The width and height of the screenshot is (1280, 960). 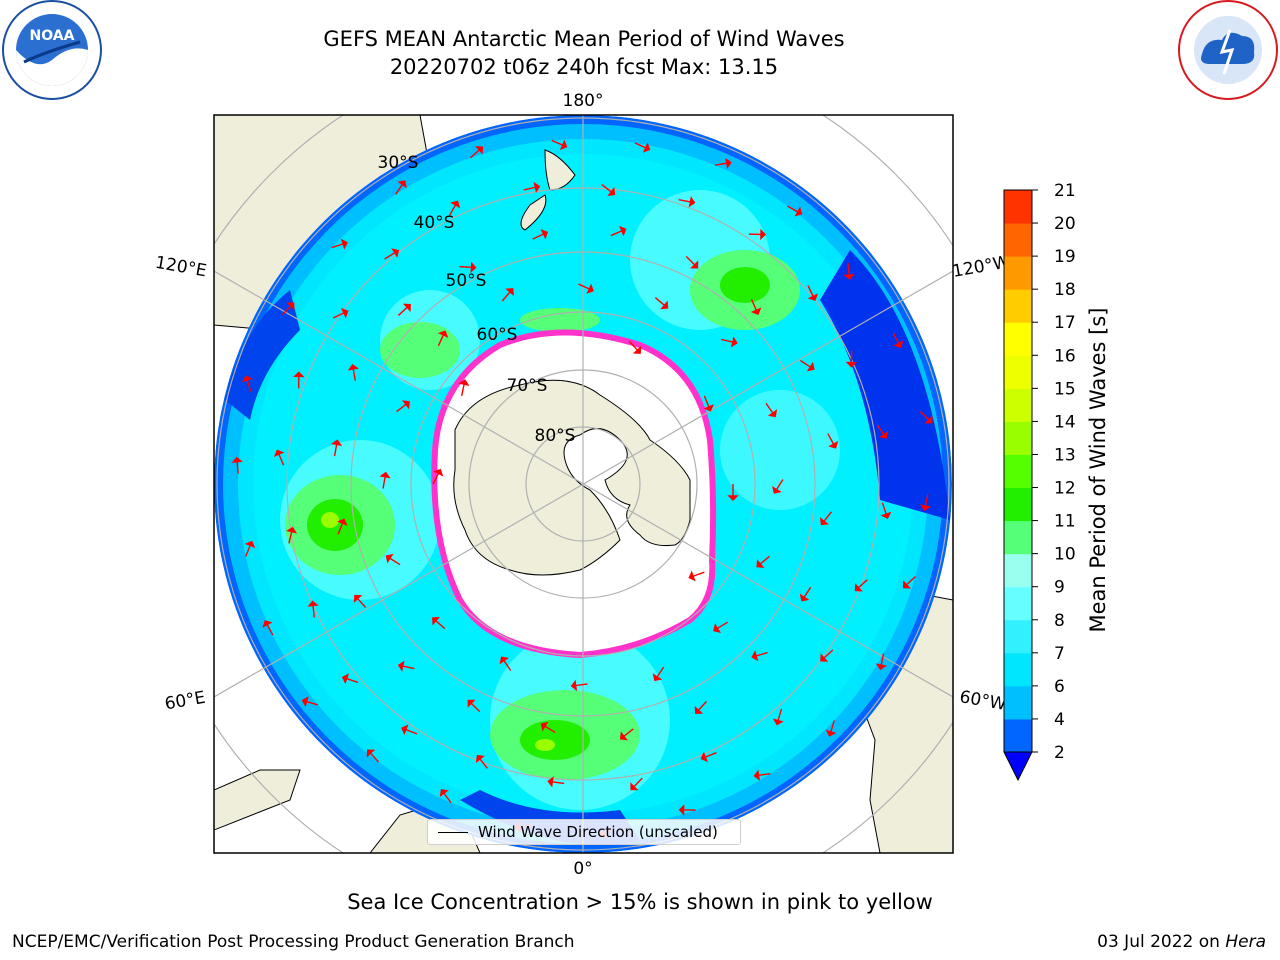 I want to click on map-legend: Wind Wave Direction (unscaled), so click(x=584, y=832).